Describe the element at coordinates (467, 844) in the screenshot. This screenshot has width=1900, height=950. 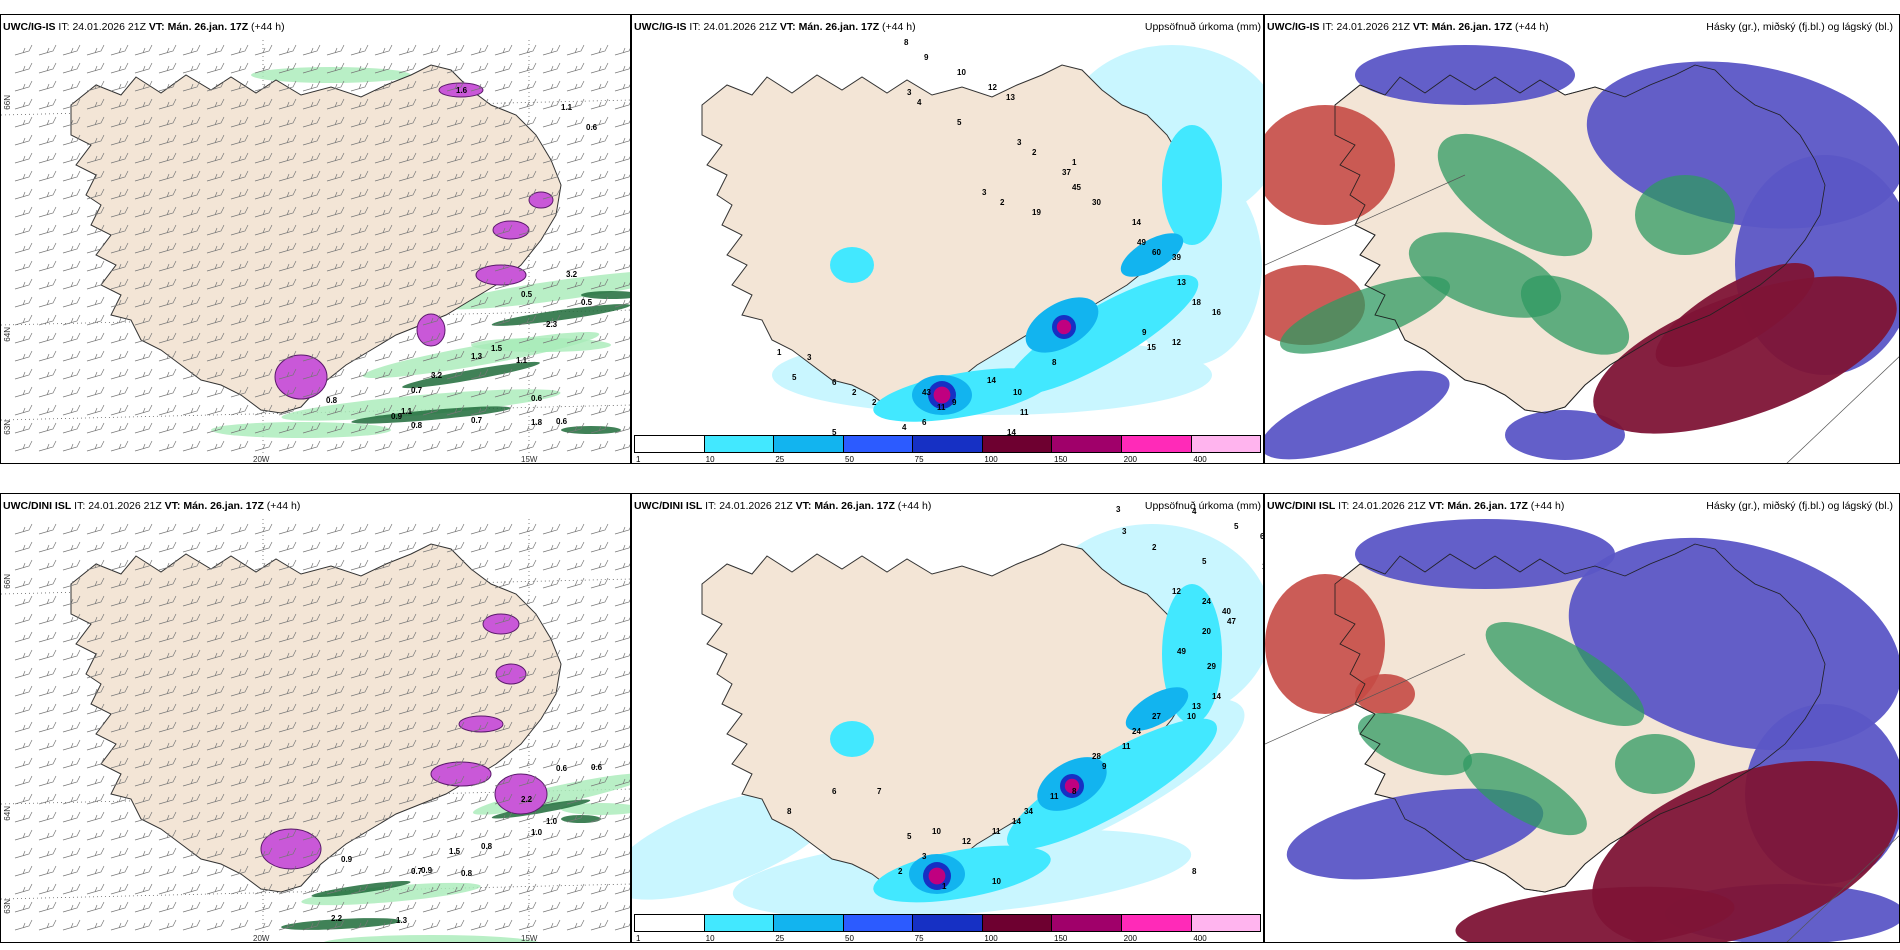
I see `value-labels: 0.6 0.62.21.01.00.90.70.82.2 1.30.91.50.8` at that location.